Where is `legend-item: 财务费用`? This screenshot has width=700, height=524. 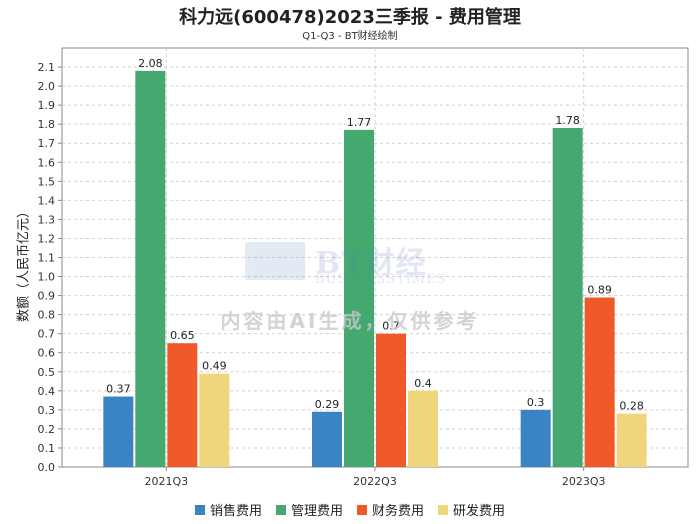
legend-item: 财务费用 is located at coordinates (390, 509).